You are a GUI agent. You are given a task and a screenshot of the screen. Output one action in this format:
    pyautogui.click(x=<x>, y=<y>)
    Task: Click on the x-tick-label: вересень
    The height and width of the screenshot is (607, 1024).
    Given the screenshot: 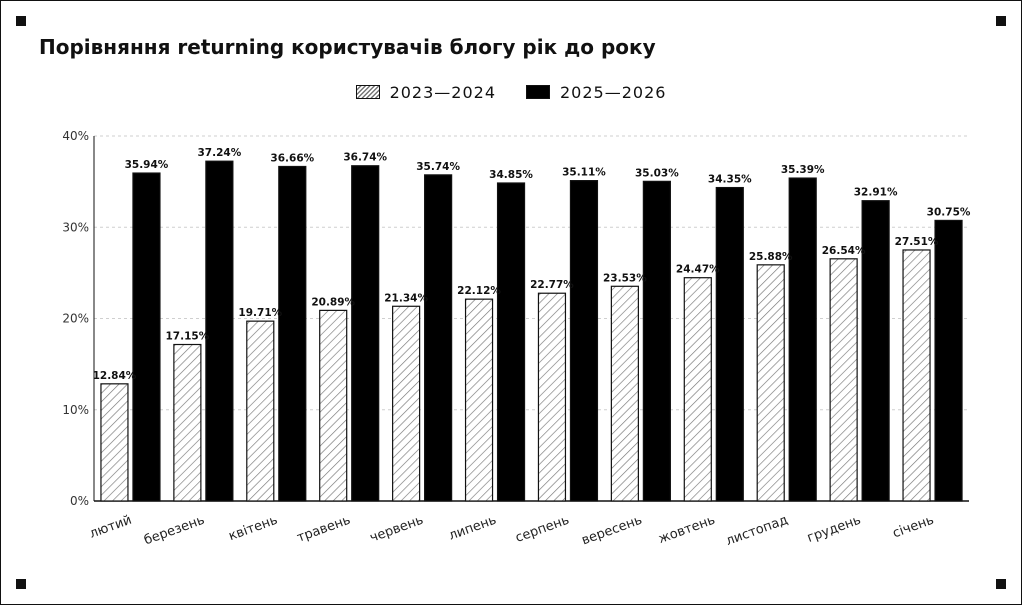 What is the action you would take?
    pyautogui.click(x=612, y=531)
    